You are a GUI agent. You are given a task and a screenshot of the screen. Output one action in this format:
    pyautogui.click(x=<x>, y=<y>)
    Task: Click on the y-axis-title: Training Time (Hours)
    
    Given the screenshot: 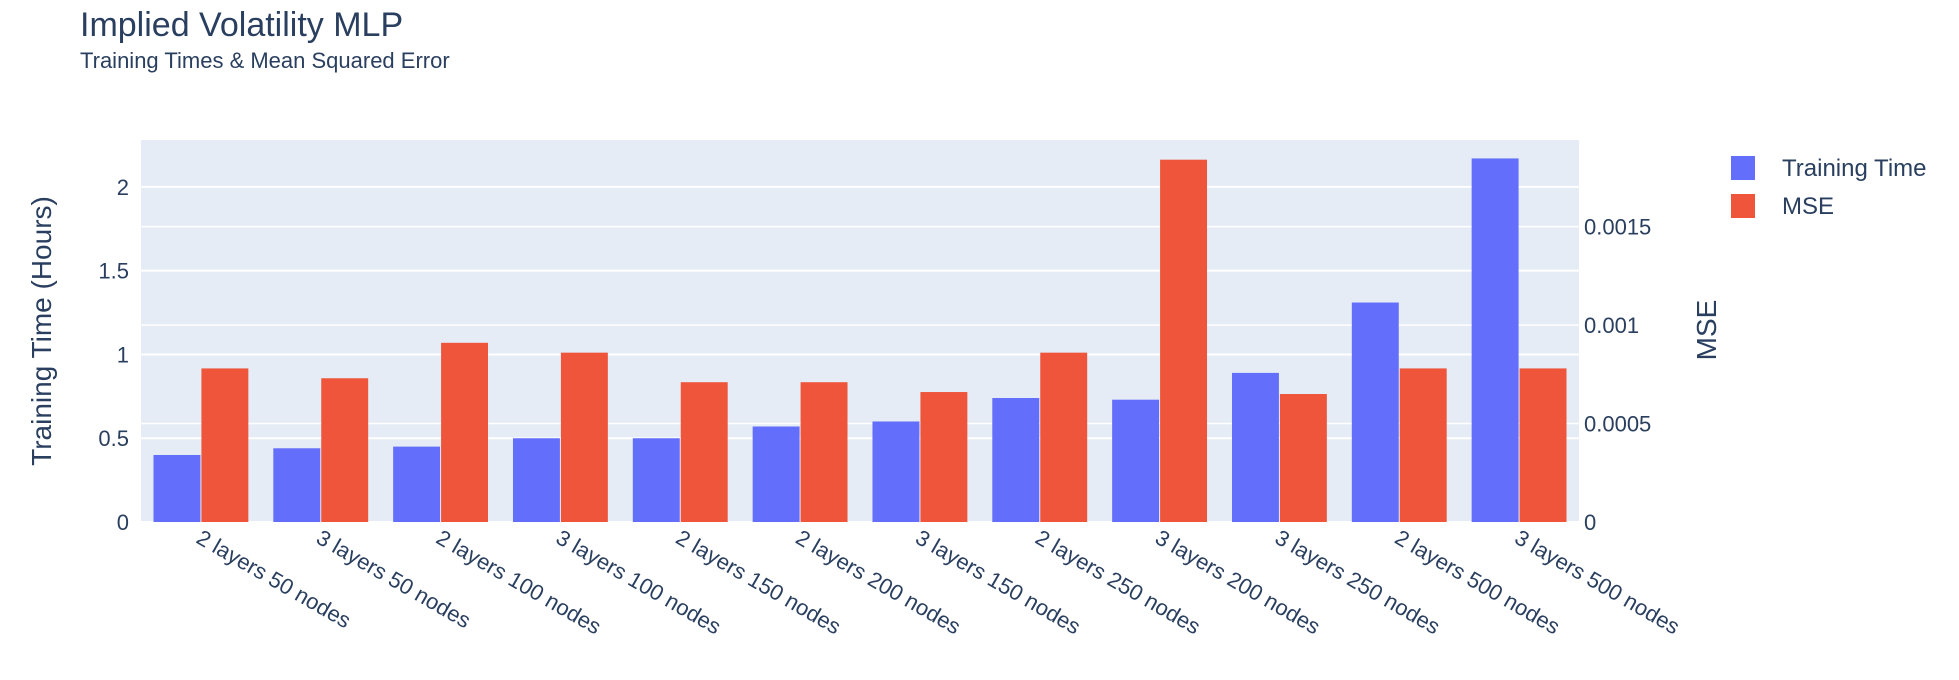 What is the action you would take?
    pyautogui.click(x=41, y=331)
    